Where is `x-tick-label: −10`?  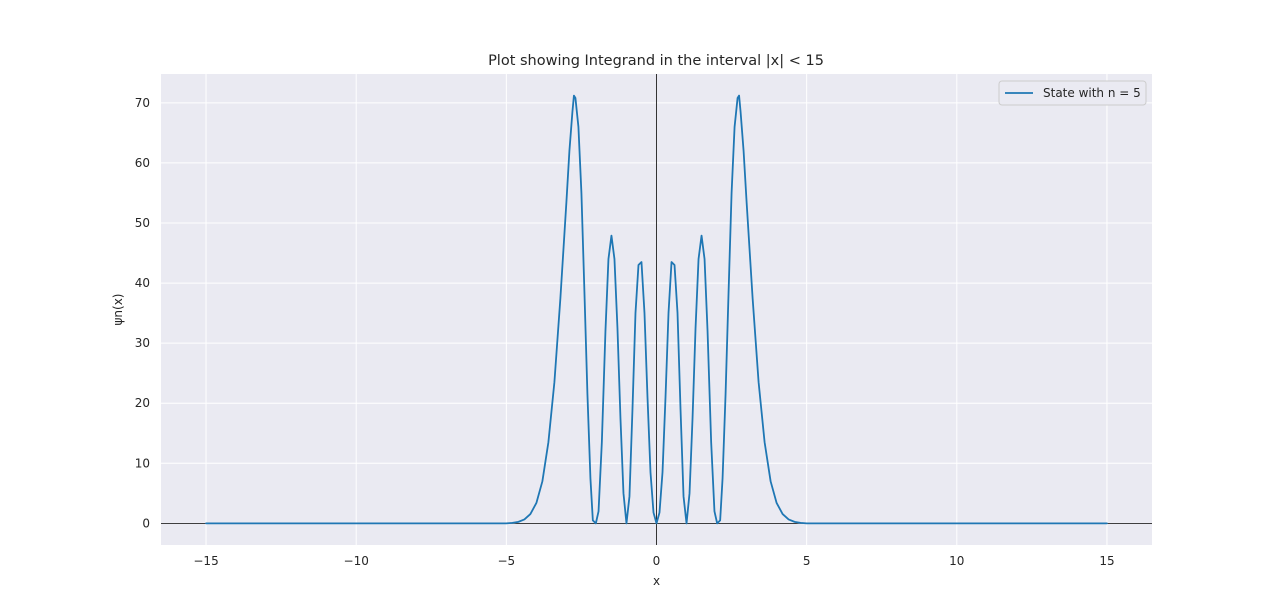 x-tick-label: −10 is located at coordinates (356, 561).